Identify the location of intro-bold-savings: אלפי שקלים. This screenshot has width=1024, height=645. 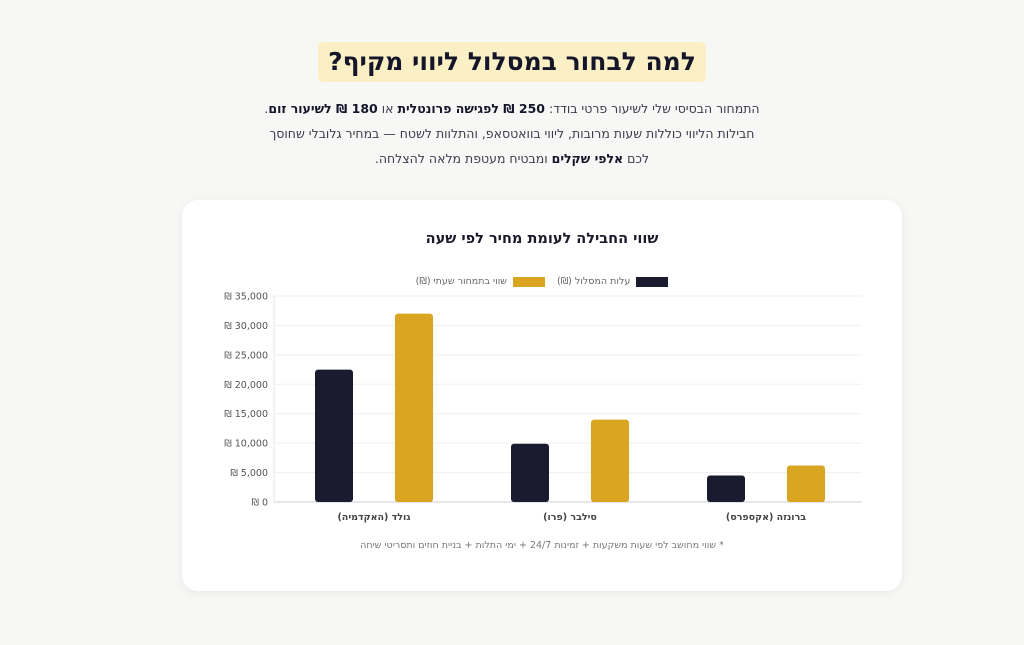
(587, 158).